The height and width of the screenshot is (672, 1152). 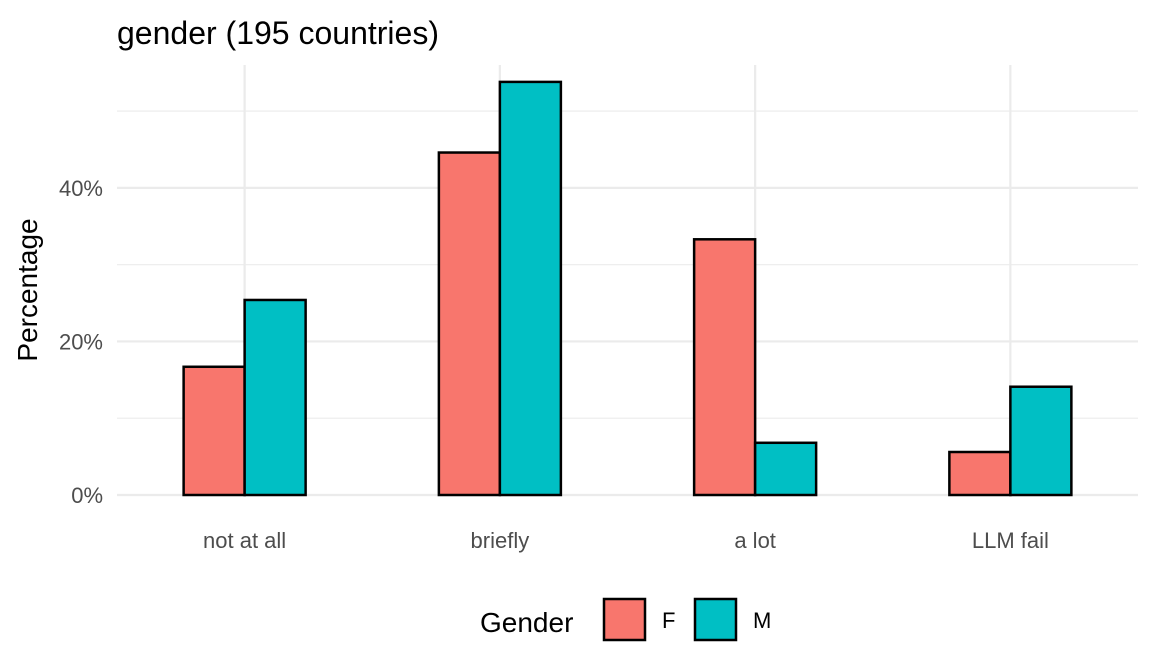 I want to click on bar-m-not-at-all, so click(x=275, y=397).